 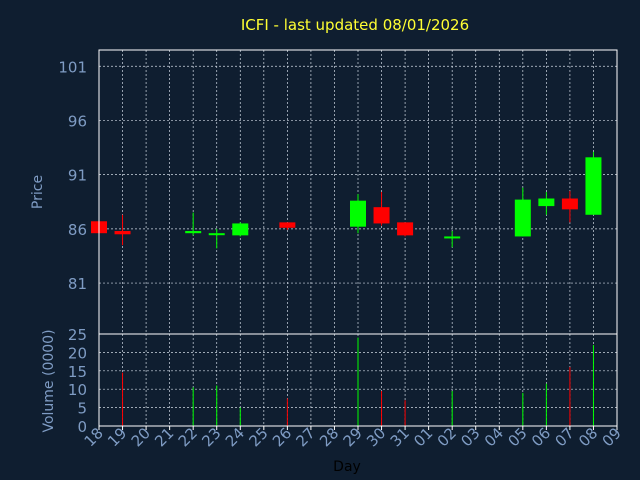 What do you see at coordinates (188, 437) in the screenshot?
I see `x-tick-label: 22` at bounding box center [188, 437].